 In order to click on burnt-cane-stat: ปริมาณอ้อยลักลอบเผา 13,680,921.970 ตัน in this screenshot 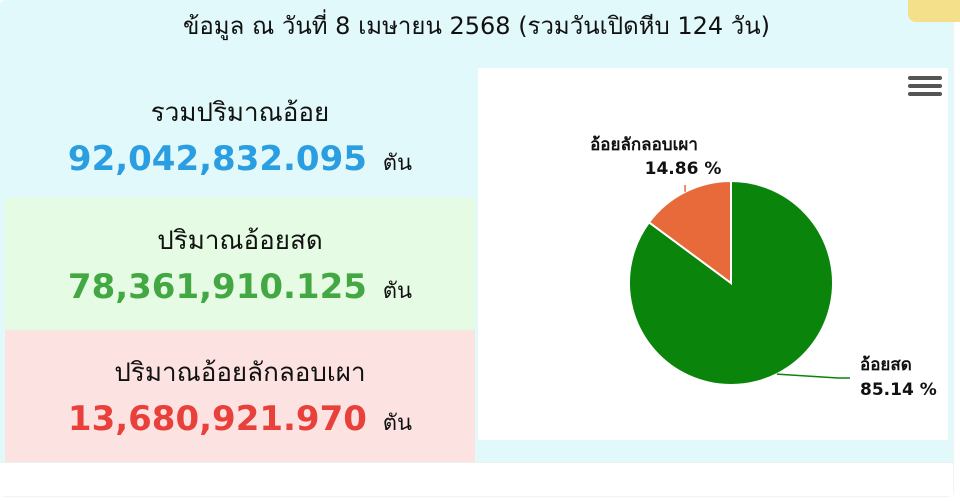, I will do `click(240, 396)`.